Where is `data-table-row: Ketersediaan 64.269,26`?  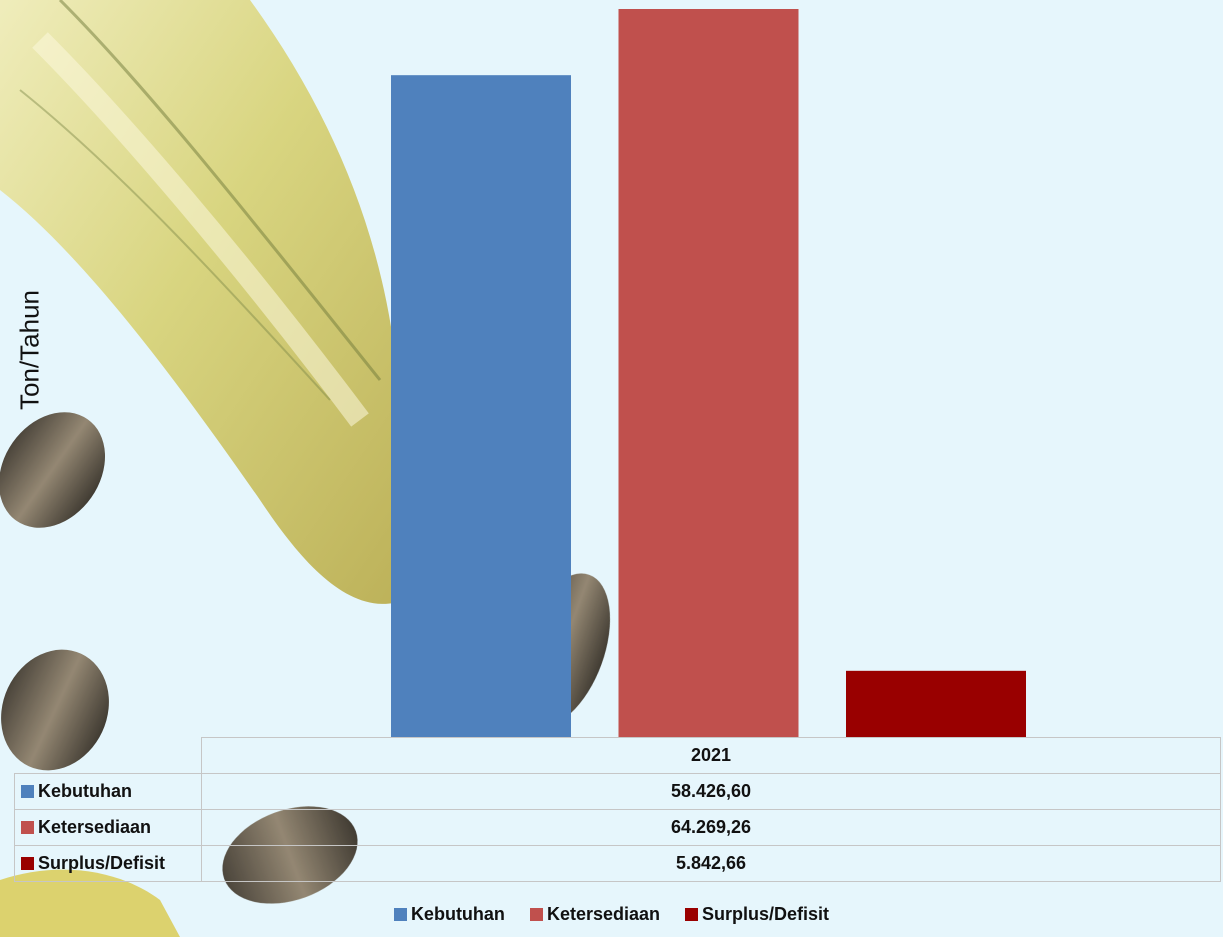 data-table-row: Ketersediaan 64.269,26 is located at coordinates (617, 827).